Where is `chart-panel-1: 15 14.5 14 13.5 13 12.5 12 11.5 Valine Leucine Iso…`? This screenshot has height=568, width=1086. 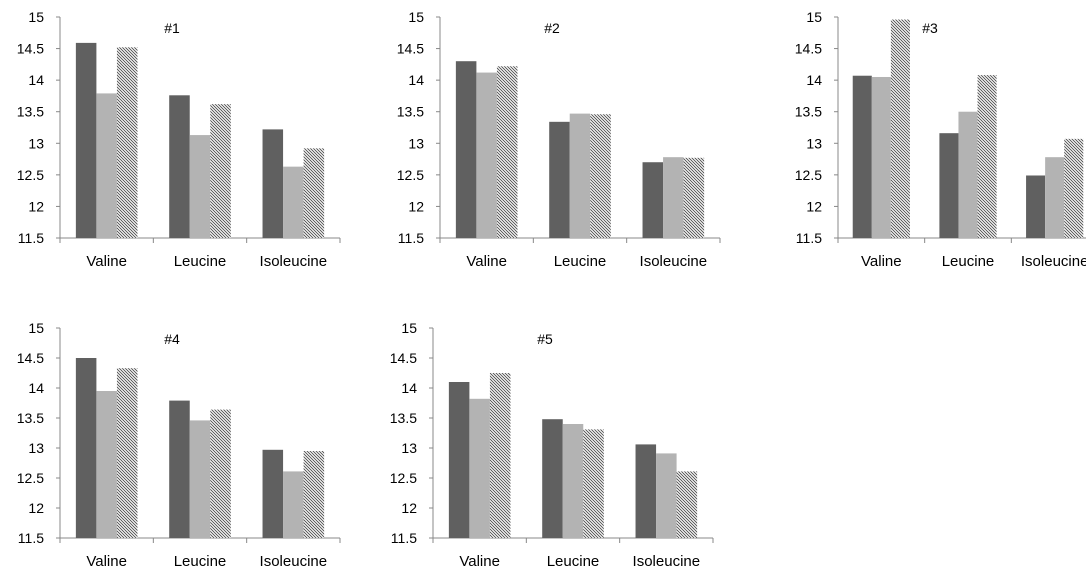
chart-panel-1: 15 14.5 14 13.5 13 12.5 12 11.5 Valine Leucine Iso… is located at coordinates (179, 139).